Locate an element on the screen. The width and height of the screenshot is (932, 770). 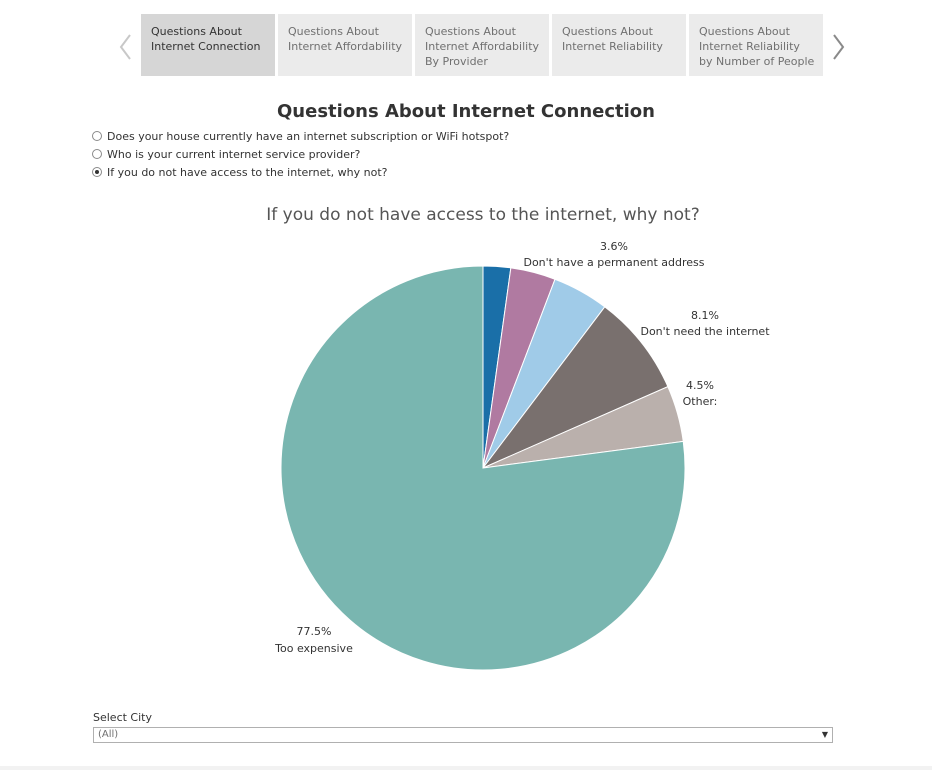
next-tab-arrow-icon is located at coordinates (840, 47).